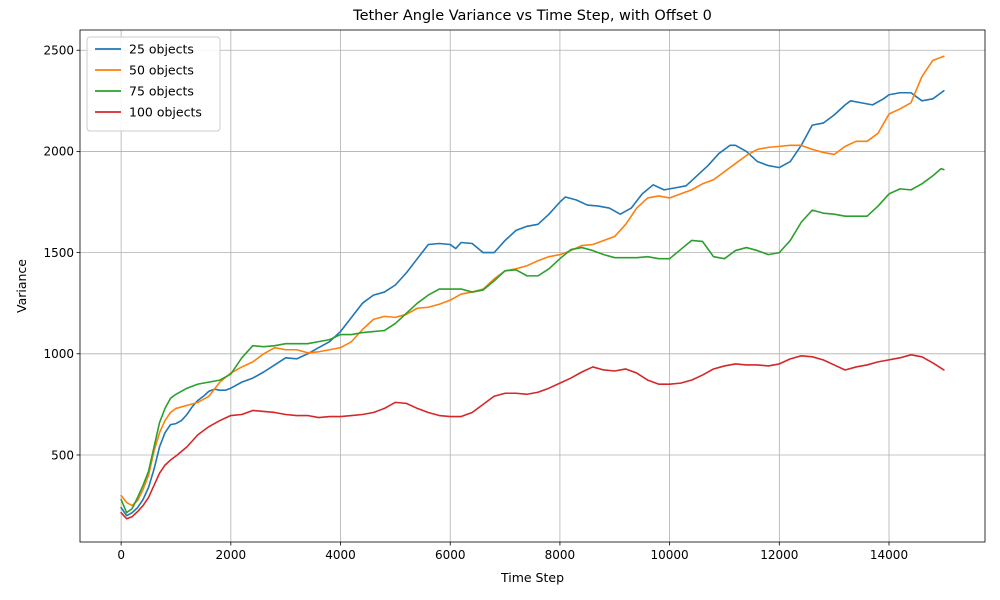 The image size is (1000, 600). What do you see at coordinates (889, 555) in the screenshot?
I see `x-tick-label: 14000` at bounding box center [889, 555].